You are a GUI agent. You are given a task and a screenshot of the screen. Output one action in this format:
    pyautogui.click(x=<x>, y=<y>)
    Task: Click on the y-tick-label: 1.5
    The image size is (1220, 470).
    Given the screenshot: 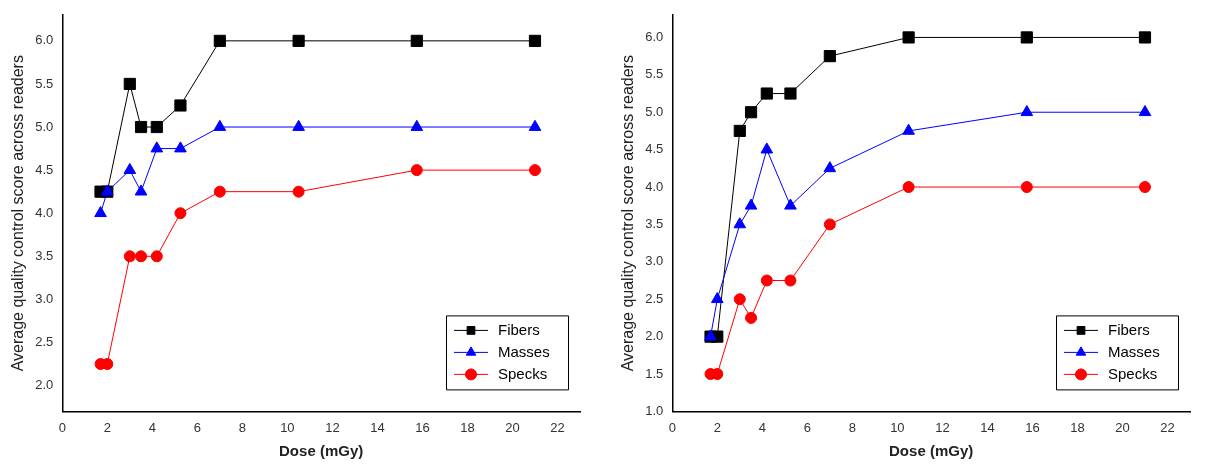 What is the action you would take?
    pyautogui.click(x=654, y=373)
    